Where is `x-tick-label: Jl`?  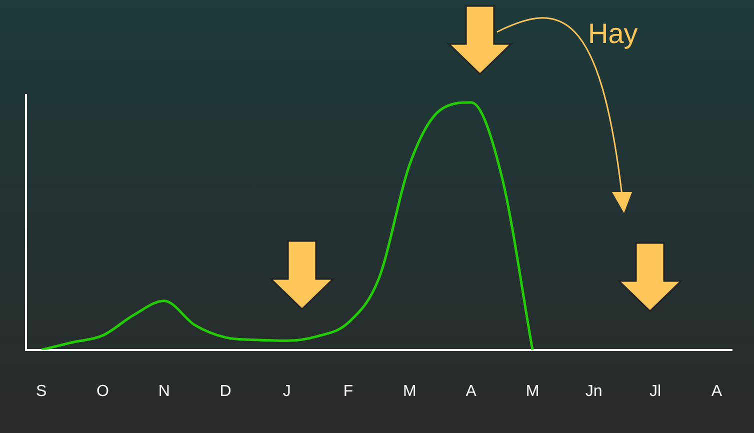
x-tick-label: Jl is located at coordinates (655, 391).